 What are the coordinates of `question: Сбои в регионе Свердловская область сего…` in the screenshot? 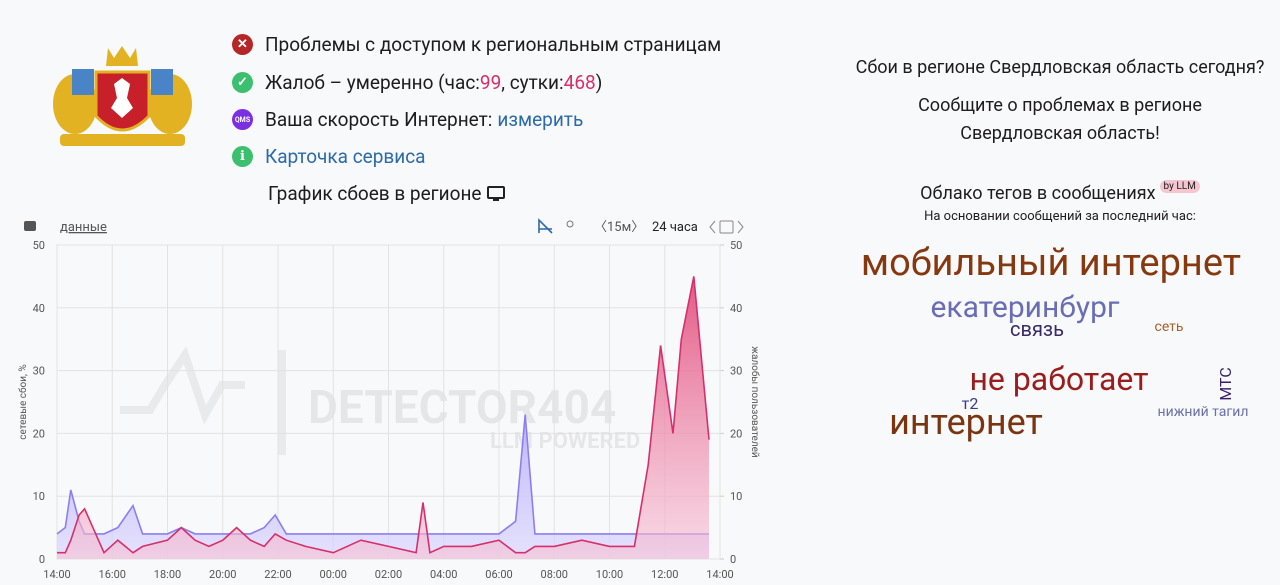 It's located at (1060, 67).